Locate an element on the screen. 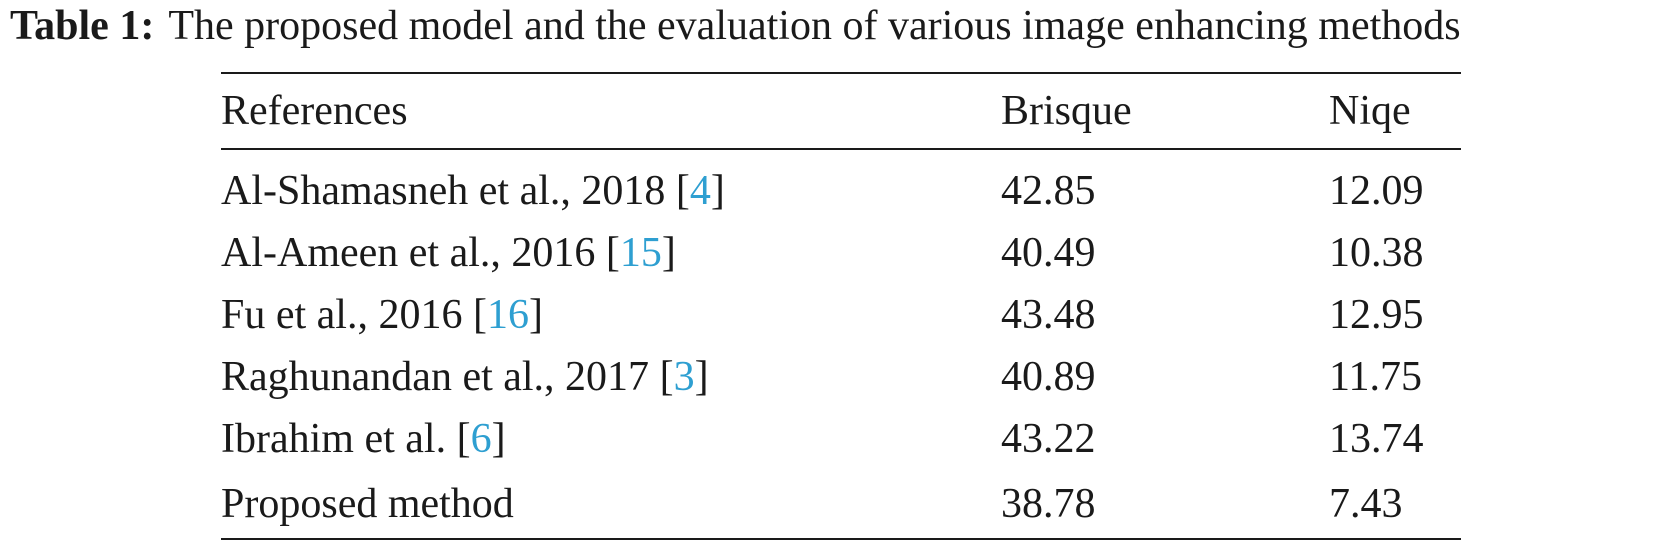  brisque-cell: 40.49 is located at coordinates (1048, 253).